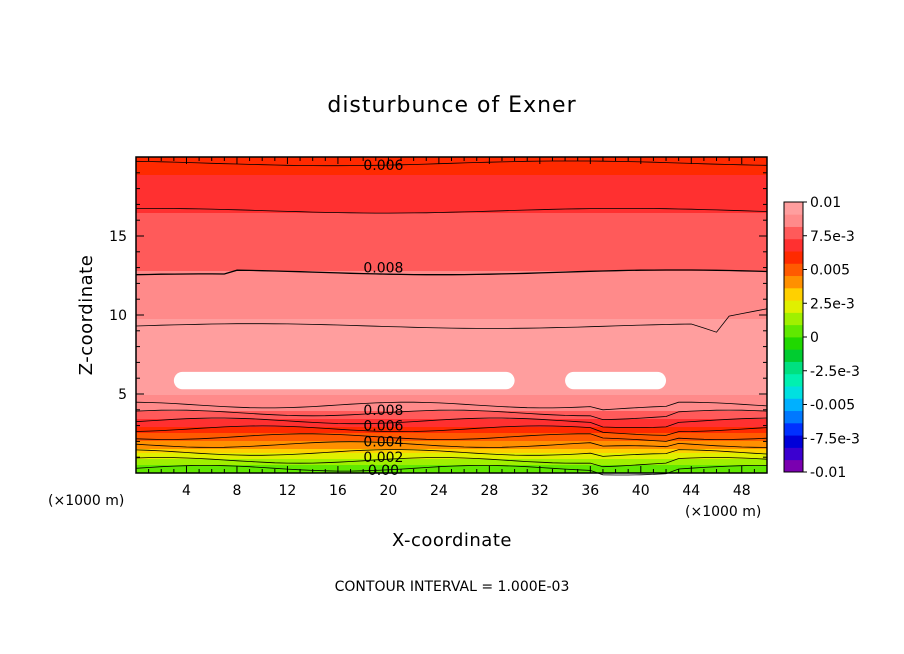 The image size is (904, 654). Describe the element at coordinates (236, 491) in the screenshot. I see `x-tick-label: 8` at that location.